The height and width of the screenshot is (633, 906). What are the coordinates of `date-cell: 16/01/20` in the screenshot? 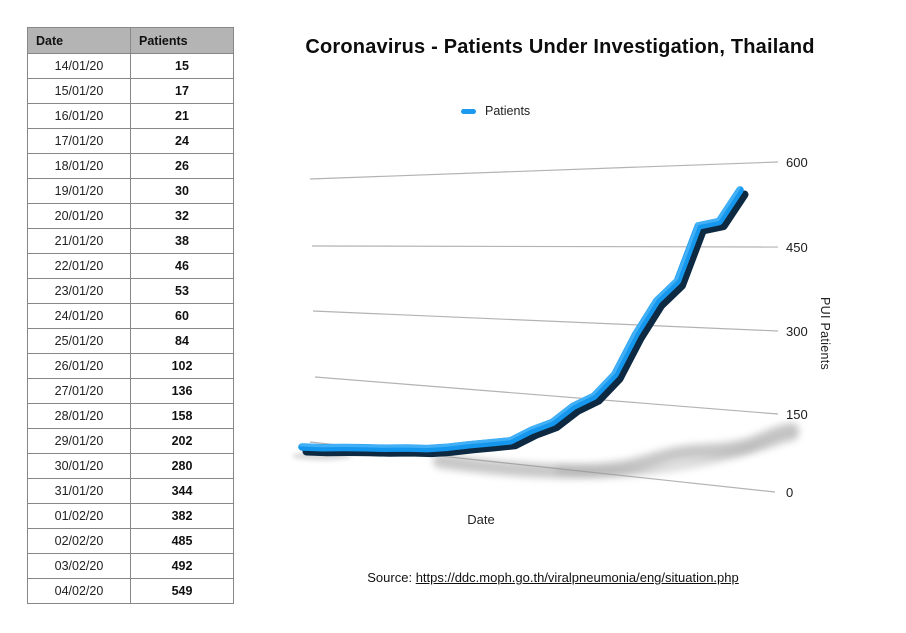 It's located at (79, 116).